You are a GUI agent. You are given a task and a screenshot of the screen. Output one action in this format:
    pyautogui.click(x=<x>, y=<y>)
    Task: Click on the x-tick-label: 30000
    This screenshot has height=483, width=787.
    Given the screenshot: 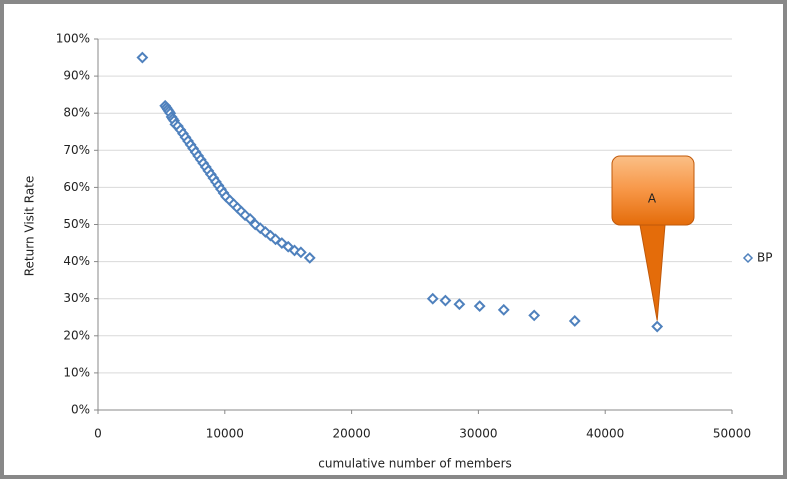 What is the action you would take?
    pyautogui.click(x=478, y=434)
    